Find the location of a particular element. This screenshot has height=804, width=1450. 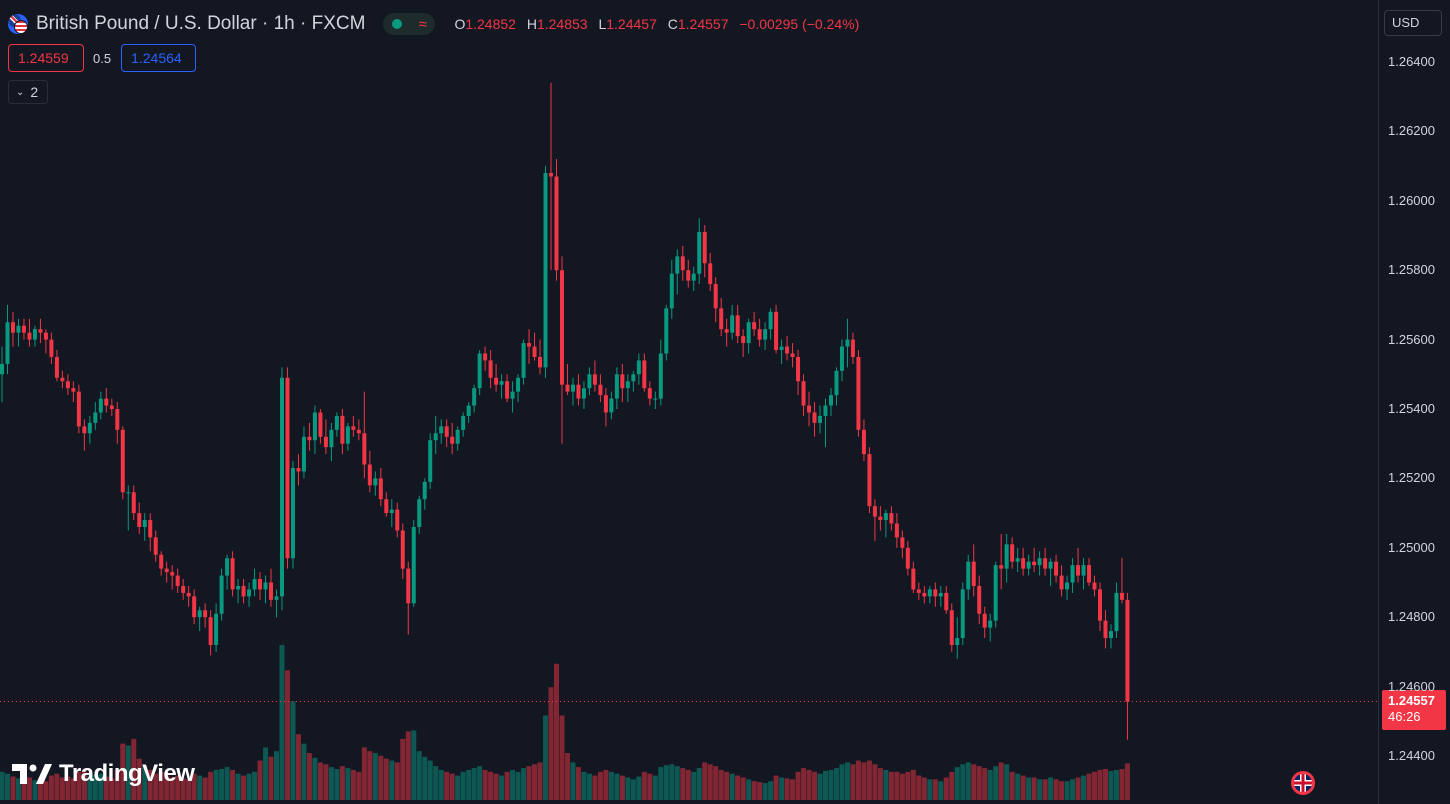

price-tick-label: 1.25600 is located at coordinates (1411, 339).